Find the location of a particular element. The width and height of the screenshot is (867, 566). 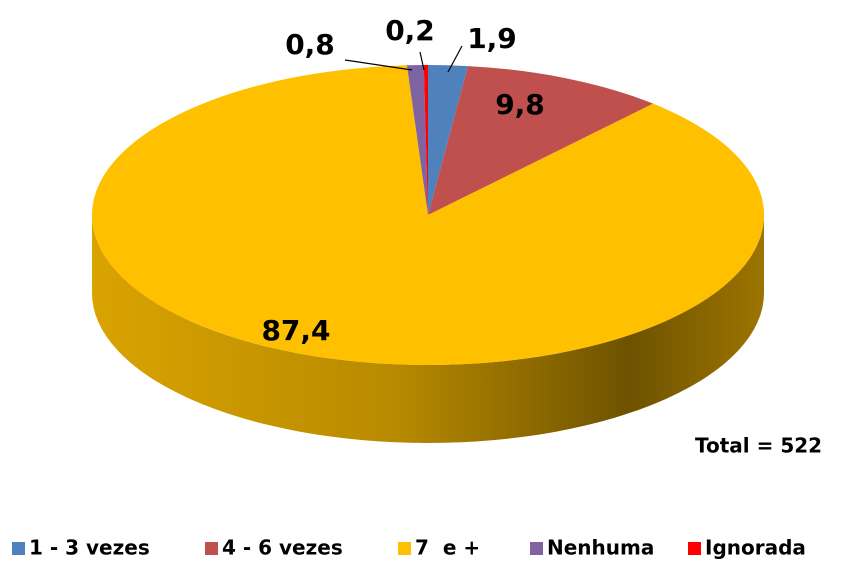

legend-label: Ignorada is located at coordinates (755, 548).